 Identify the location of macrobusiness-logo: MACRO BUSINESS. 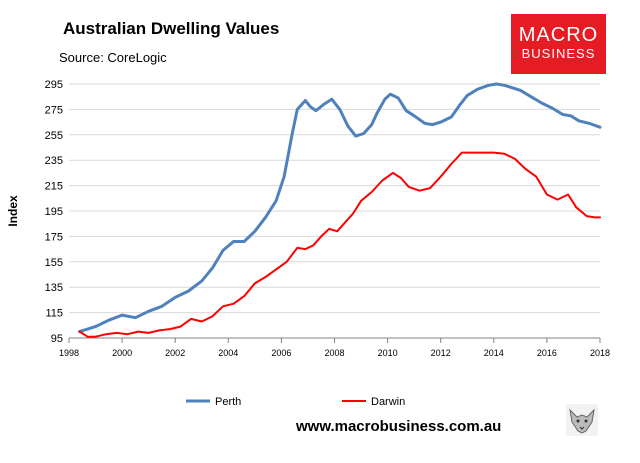
(558, 44).